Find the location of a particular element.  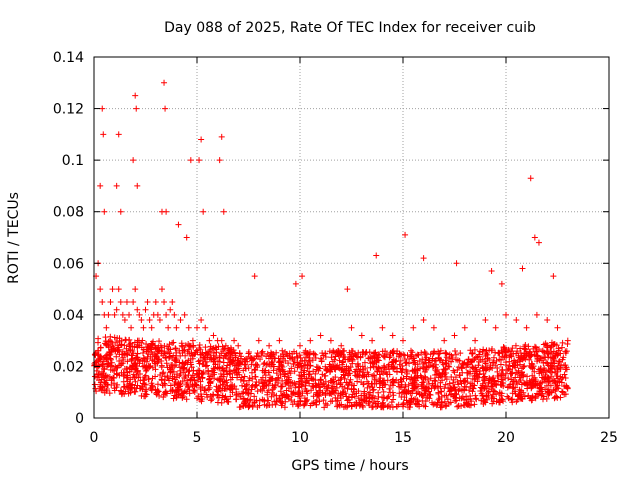

y-tick-label: 0.12 is located at coordinates (68, 110).